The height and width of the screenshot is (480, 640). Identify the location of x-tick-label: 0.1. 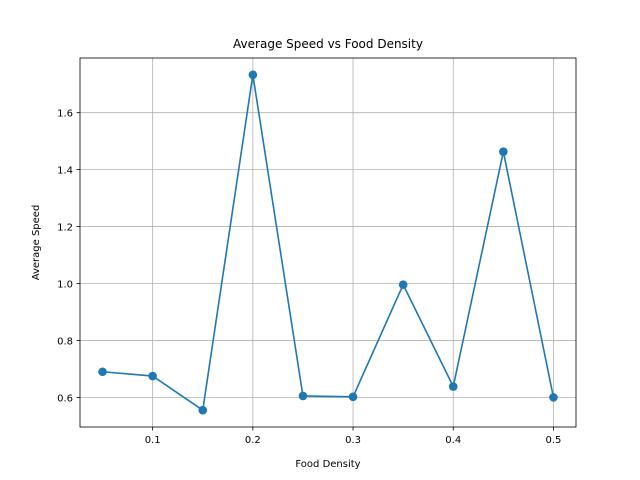
(153, 440).